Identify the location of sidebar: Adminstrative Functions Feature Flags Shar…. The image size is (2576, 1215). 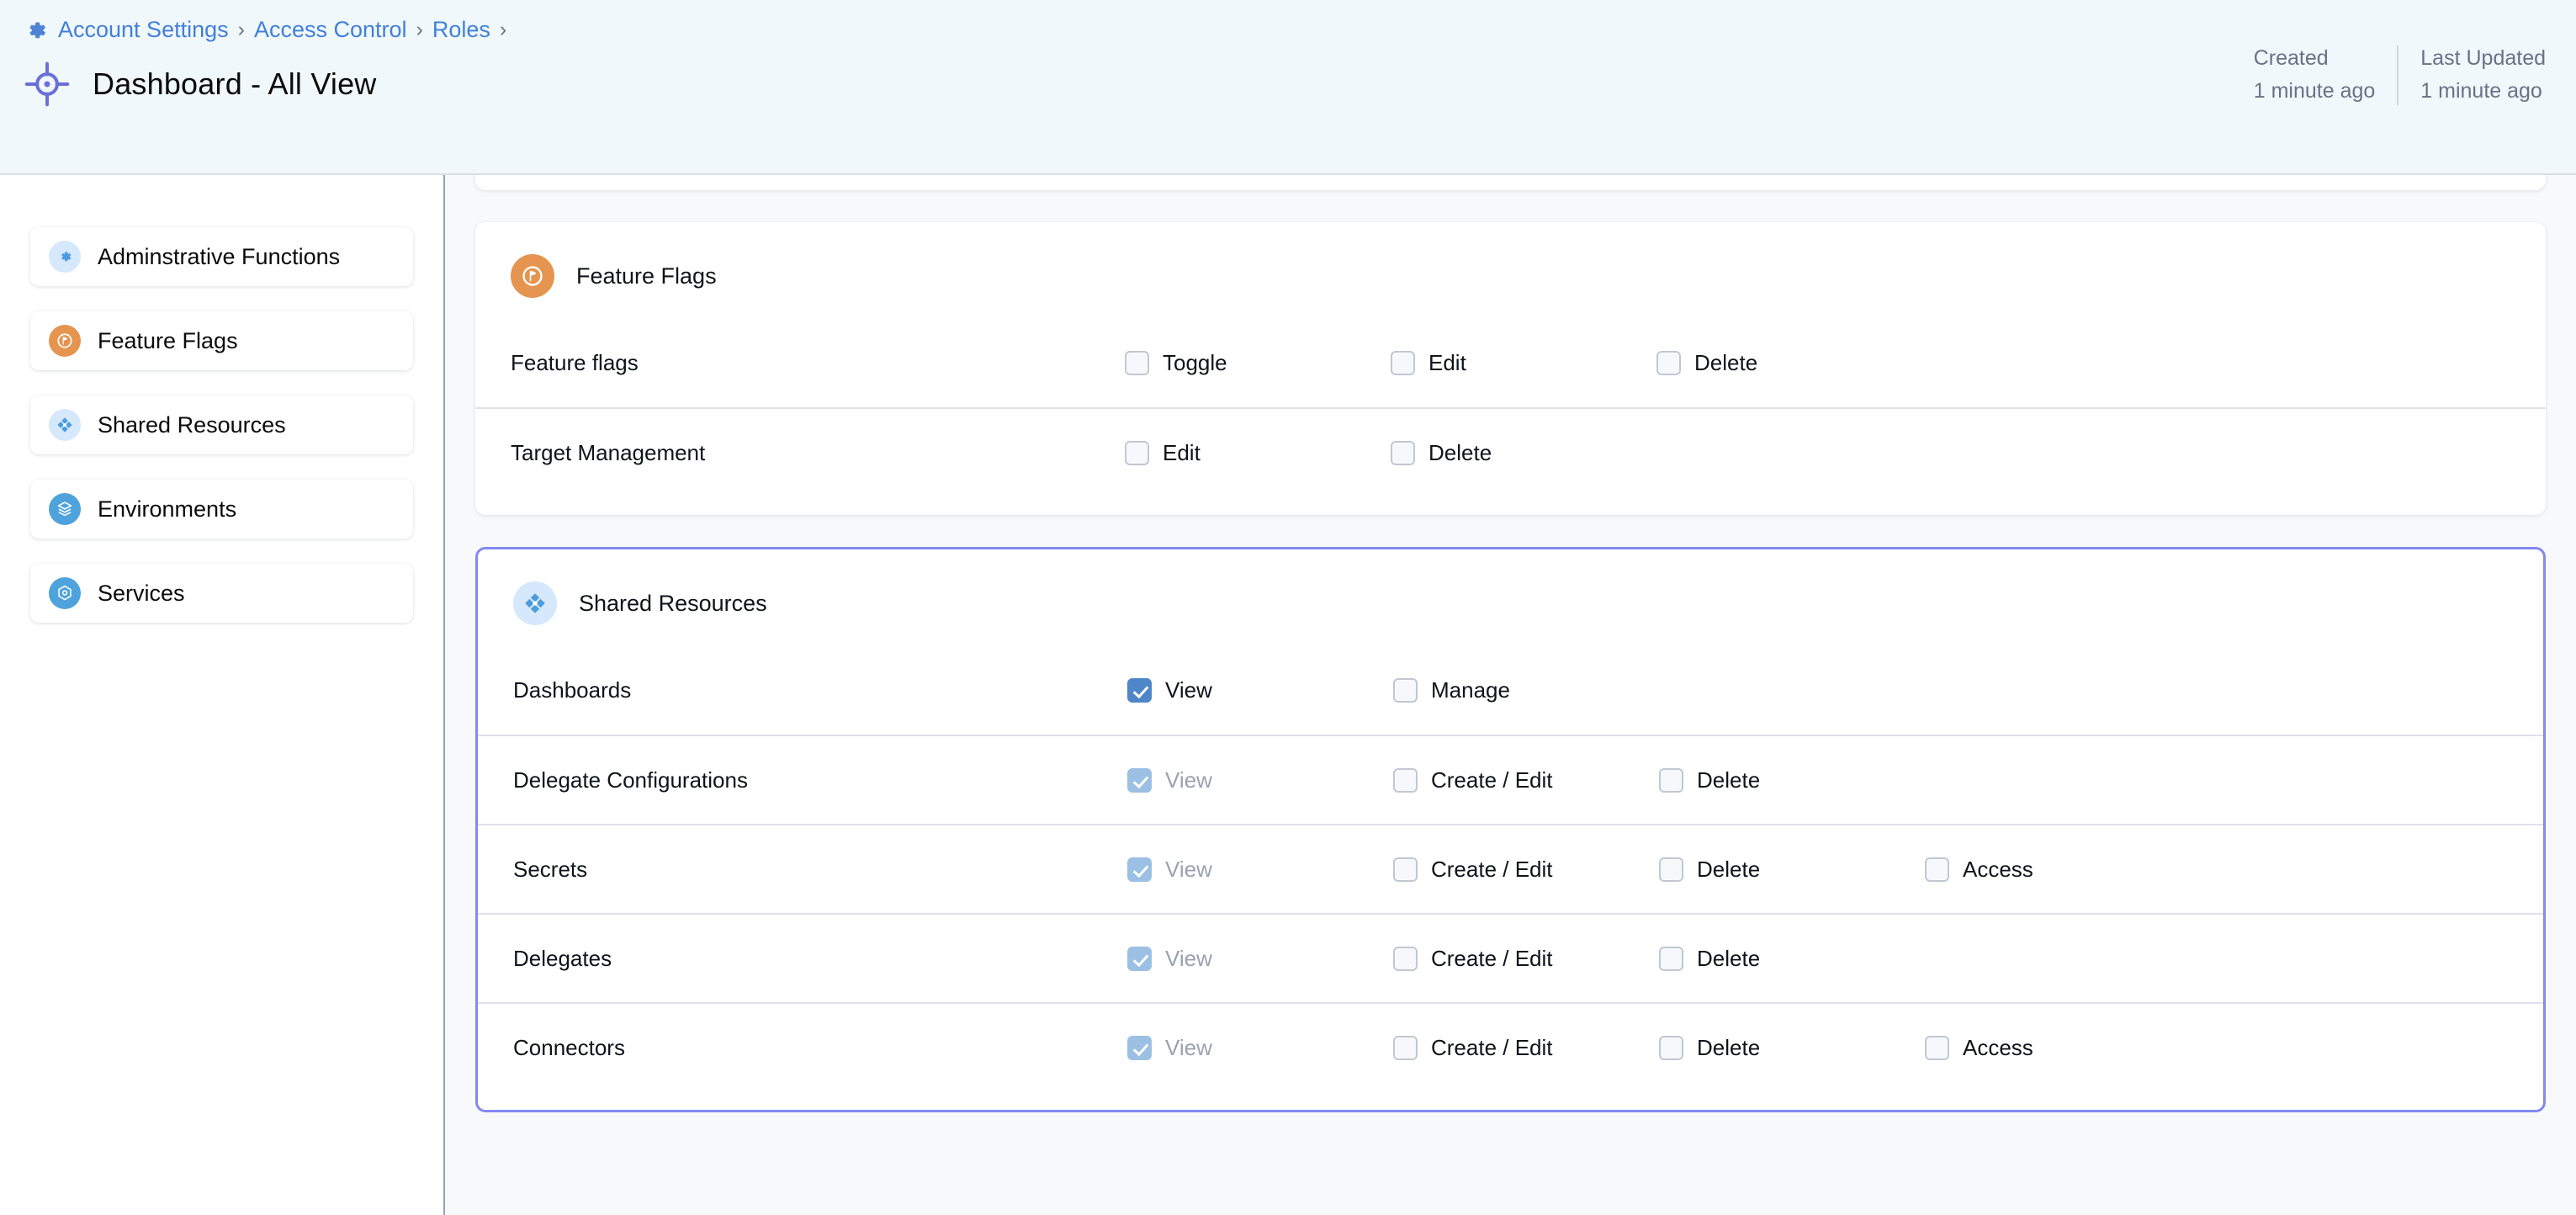
(222, 695).